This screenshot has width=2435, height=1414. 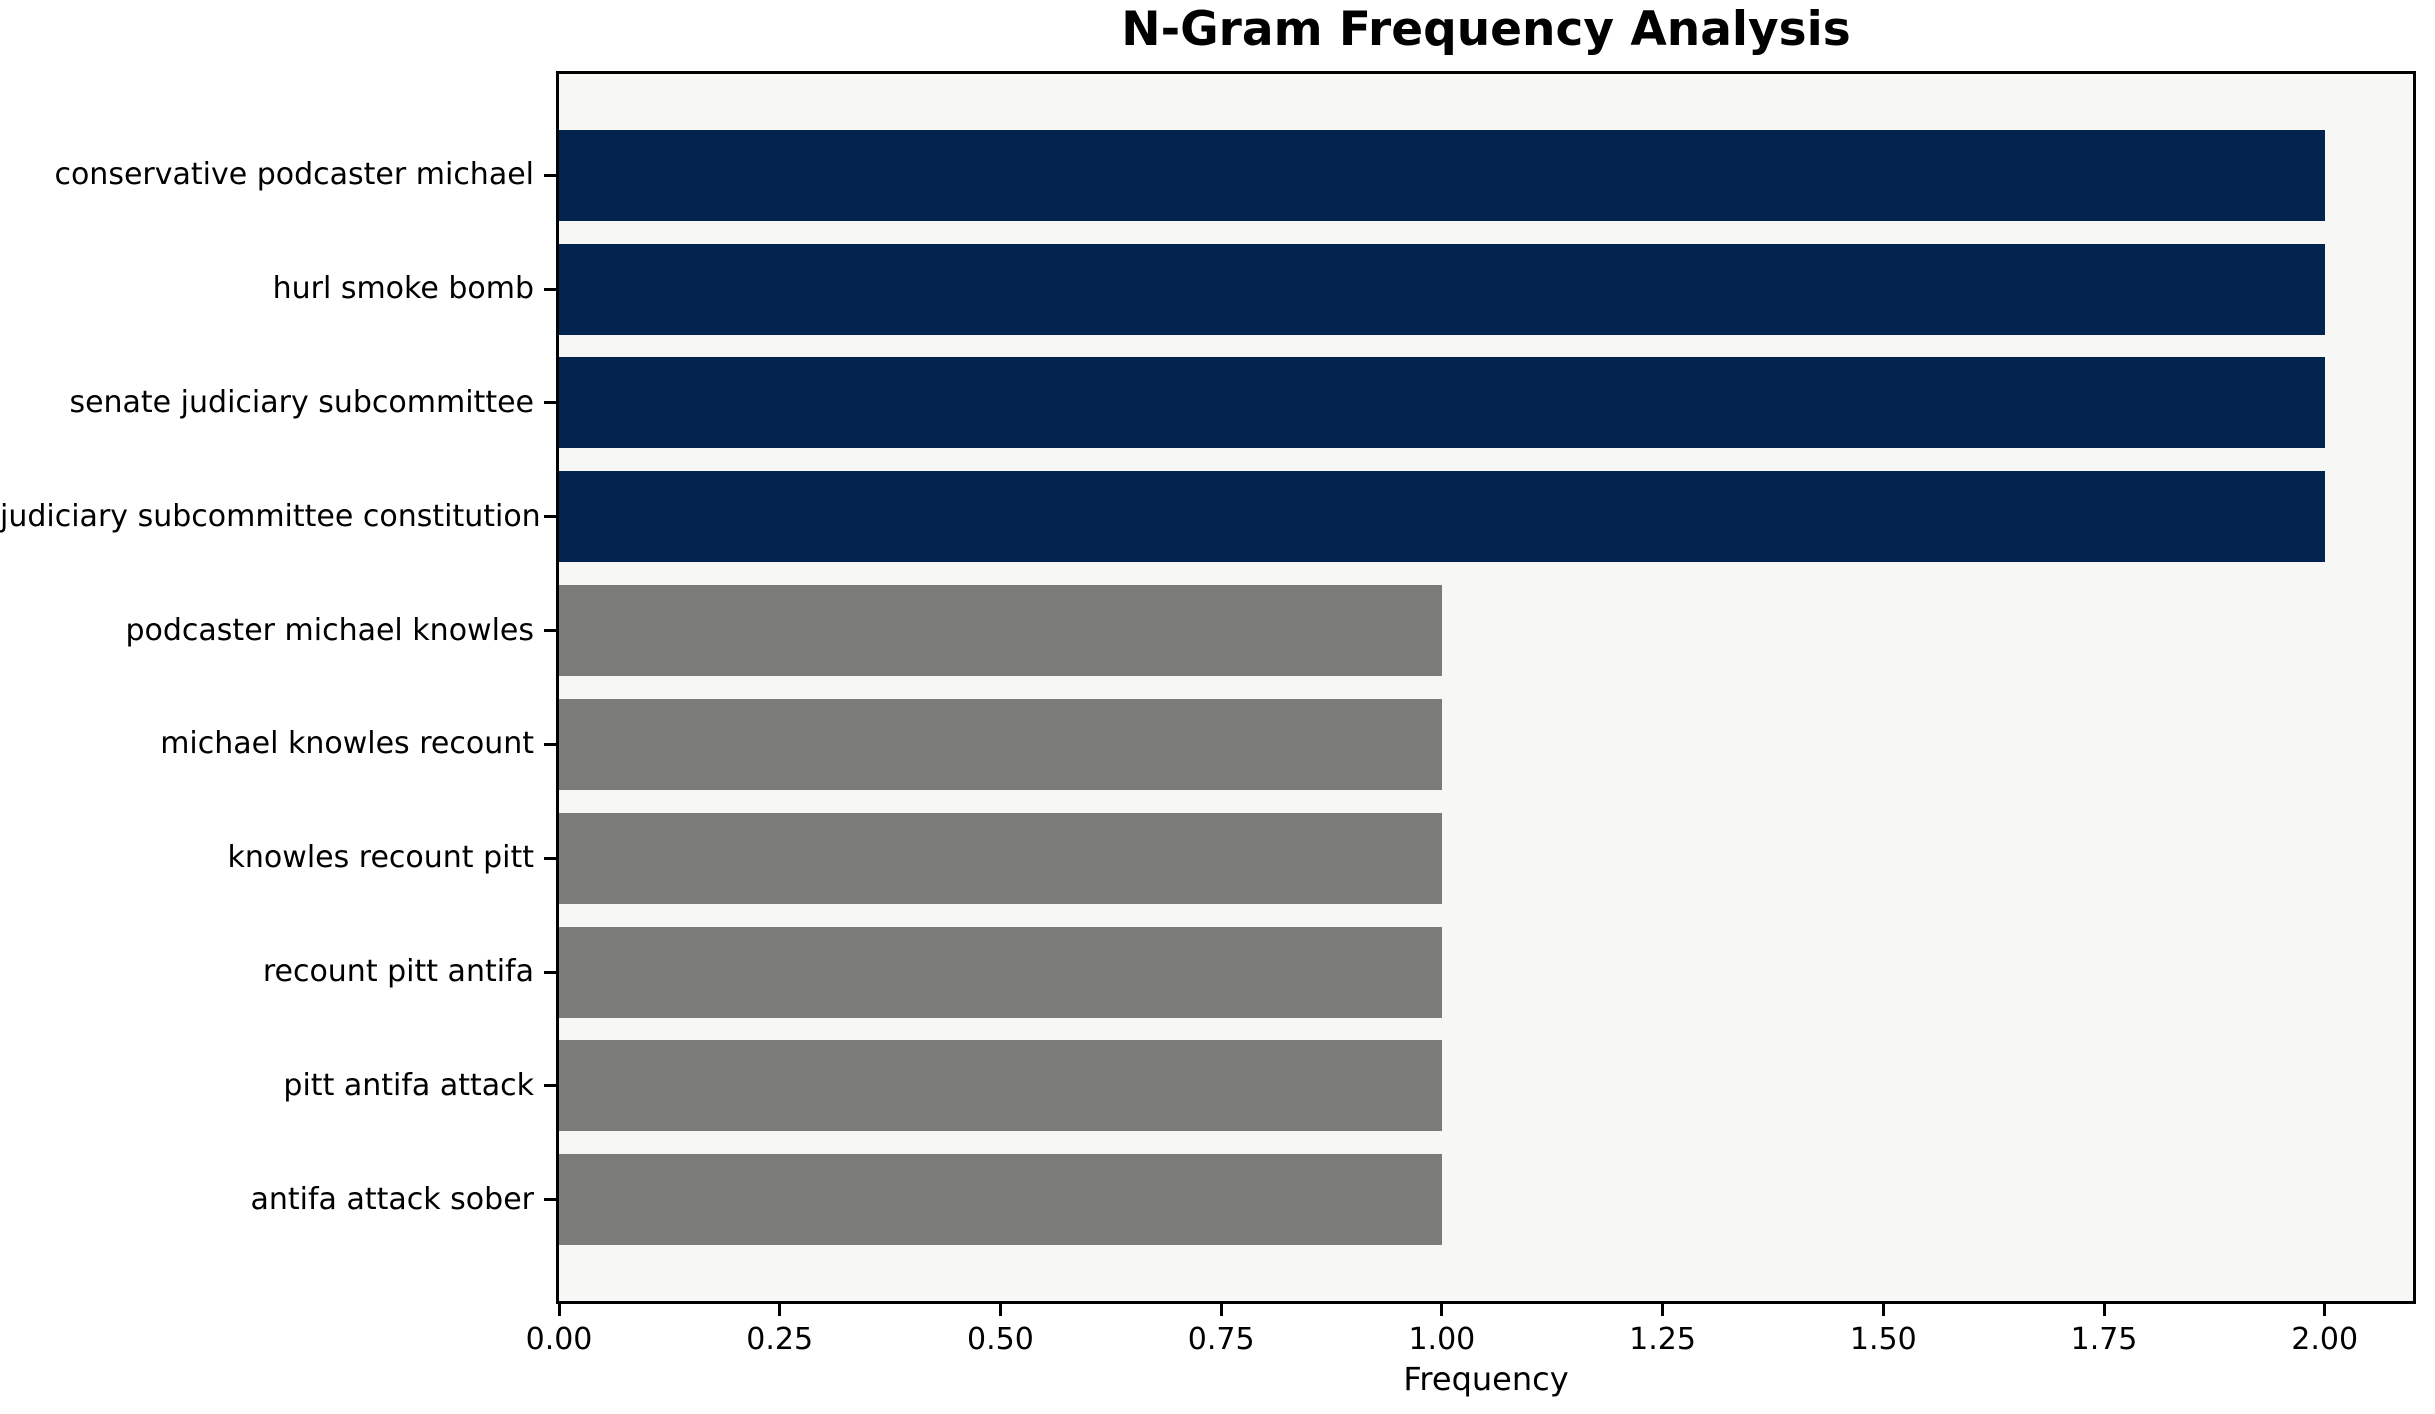 What do you see at coordinates (1442, 289) in the screenshot?
I see `bar-hurl-smoke-bomb` at bounding box center [1442, 289].